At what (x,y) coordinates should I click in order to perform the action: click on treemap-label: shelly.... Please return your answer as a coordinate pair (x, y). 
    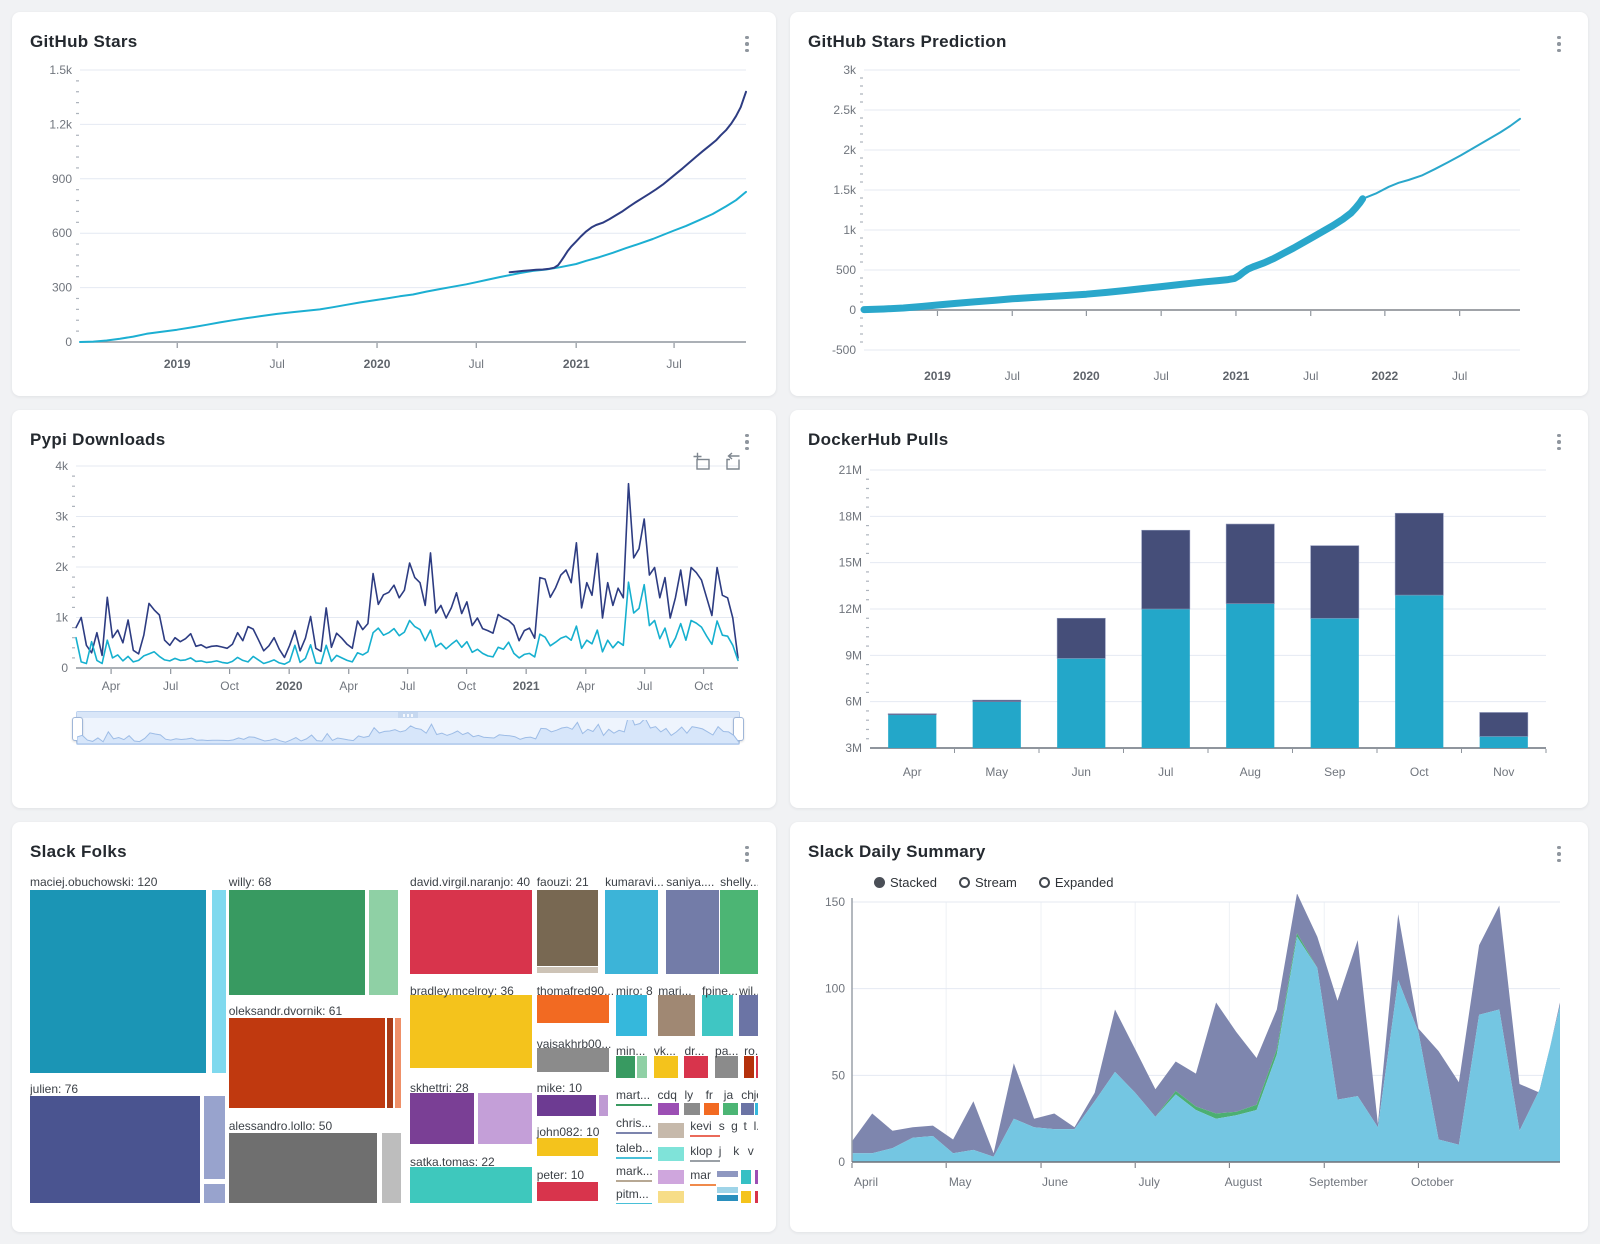
    Looking at the image, I should click on (739, 882).